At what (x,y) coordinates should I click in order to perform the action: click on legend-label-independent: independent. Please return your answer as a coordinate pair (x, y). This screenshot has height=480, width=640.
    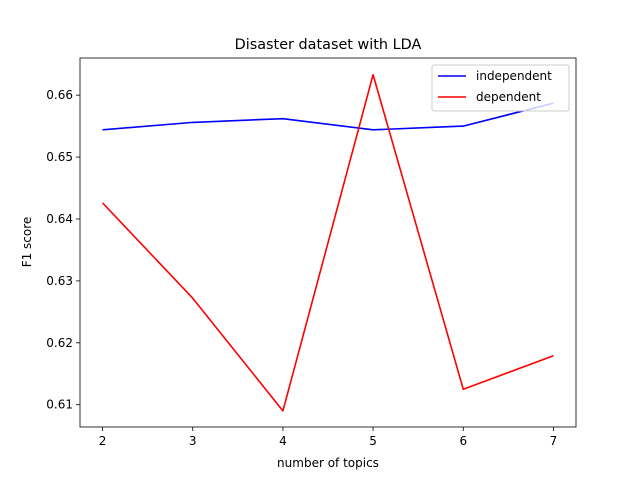
    Looking at the image, I should click on (514, 76).